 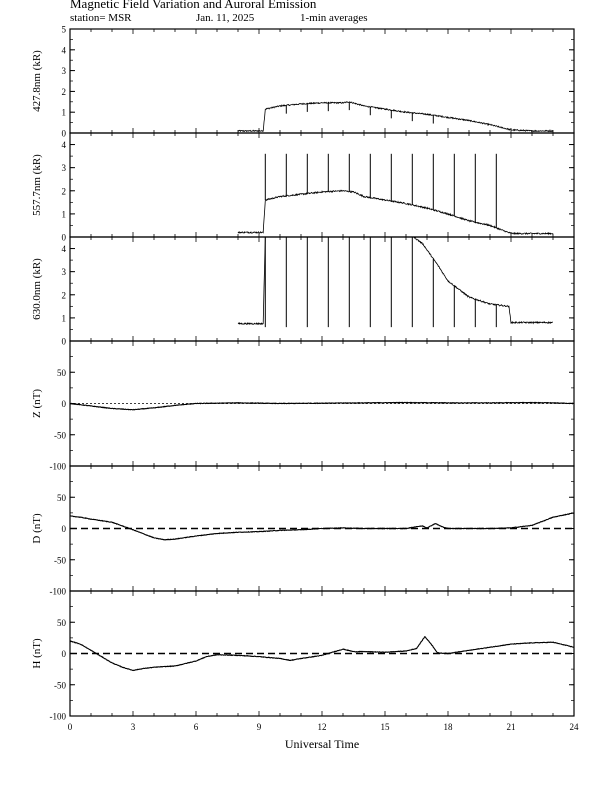 I want to click on panel-mag-h: -100 -50 0 50 H (nT), so click(x=303, y=656).